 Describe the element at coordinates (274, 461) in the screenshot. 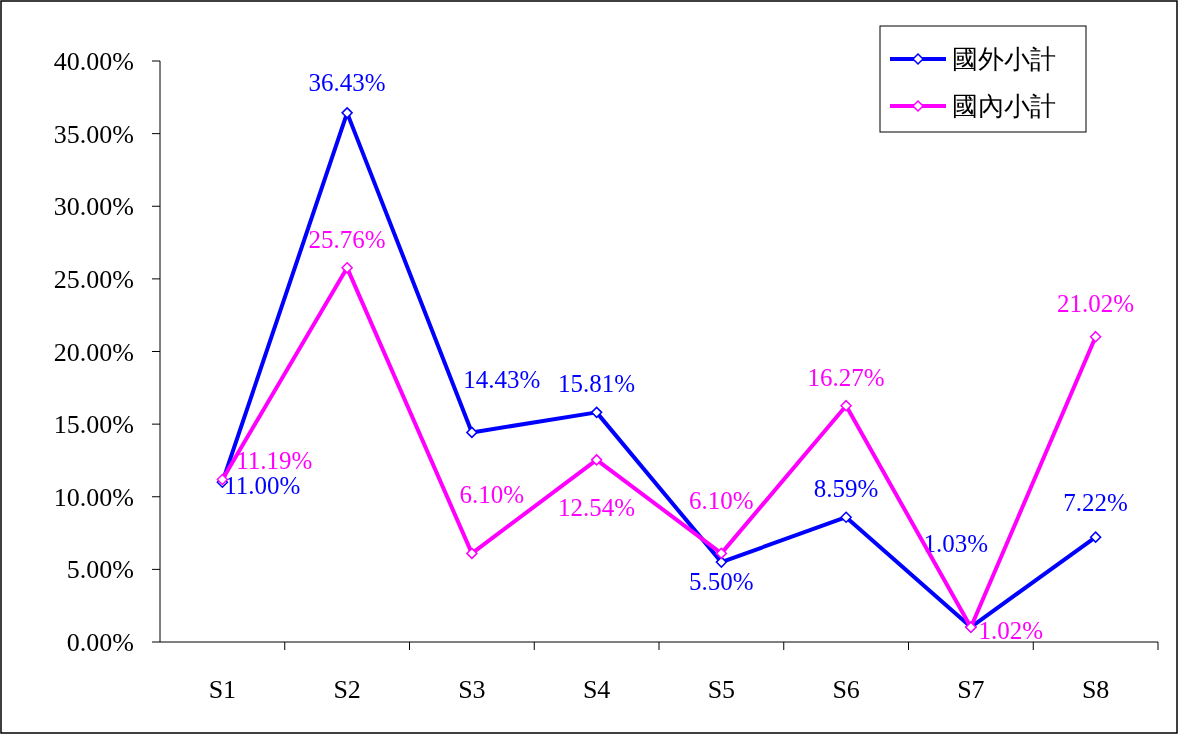

I see `data-label: 11.19%` at that location.